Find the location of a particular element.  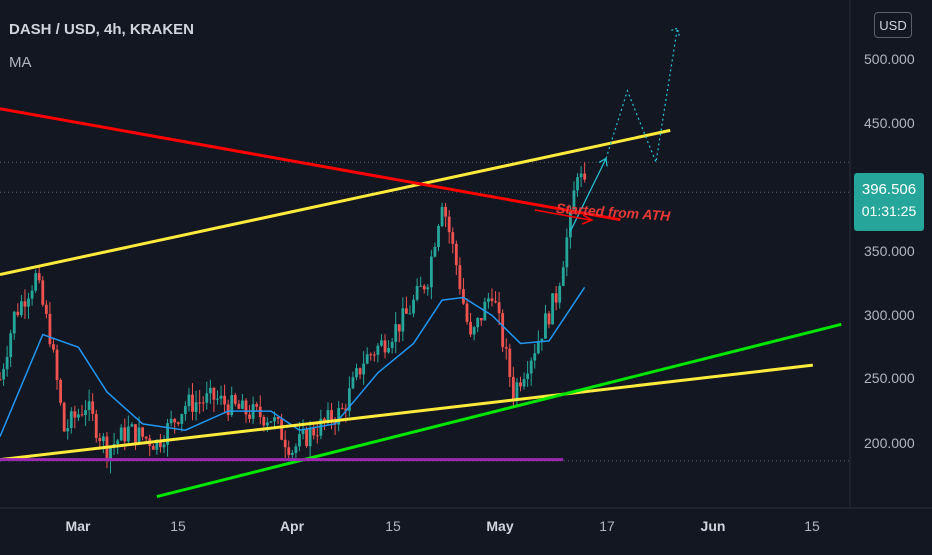

projection-path is located at coordinates (641, 96).